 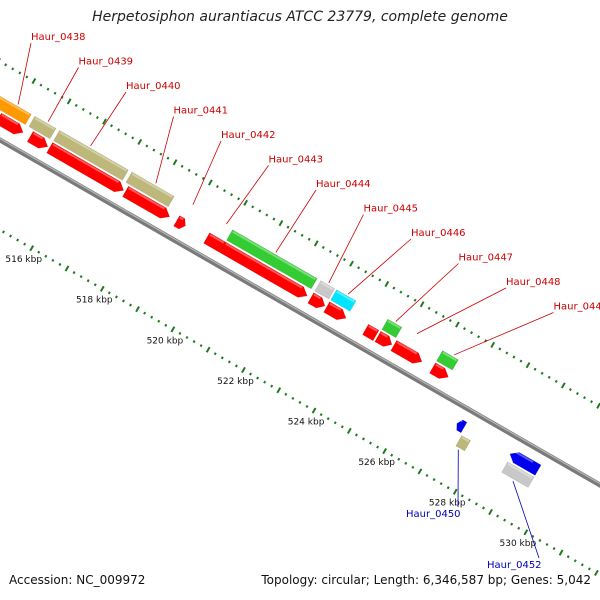 I want to click on gene-feature-cyan, so click(x=343, y=300).